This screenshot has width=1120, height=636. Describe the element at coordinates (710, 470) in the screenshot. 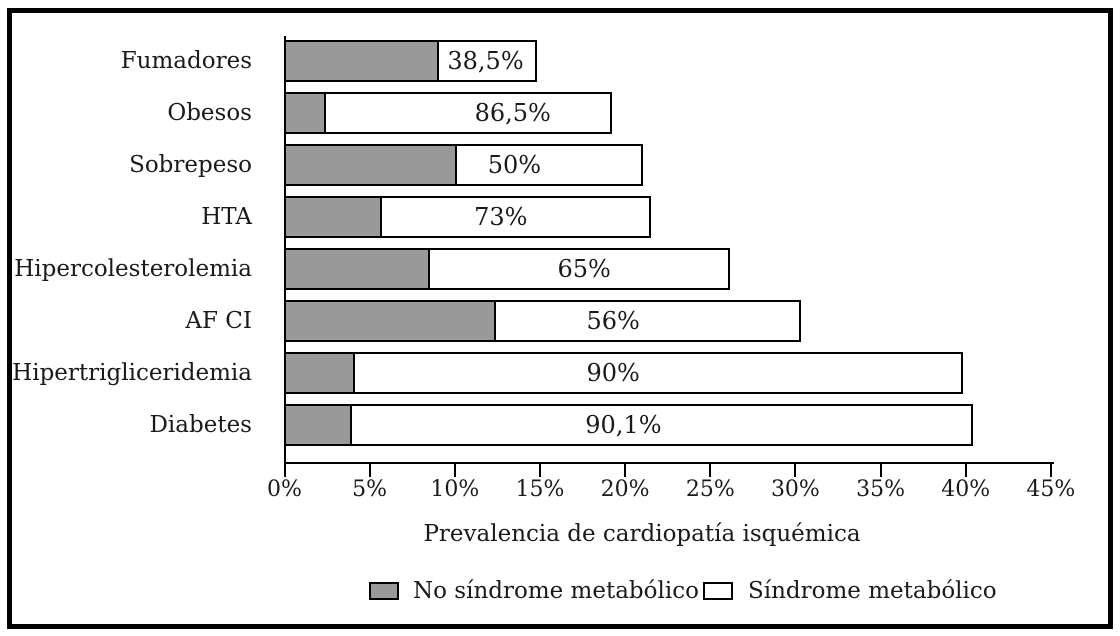

I see `x-axis-tick-25%` at that location.